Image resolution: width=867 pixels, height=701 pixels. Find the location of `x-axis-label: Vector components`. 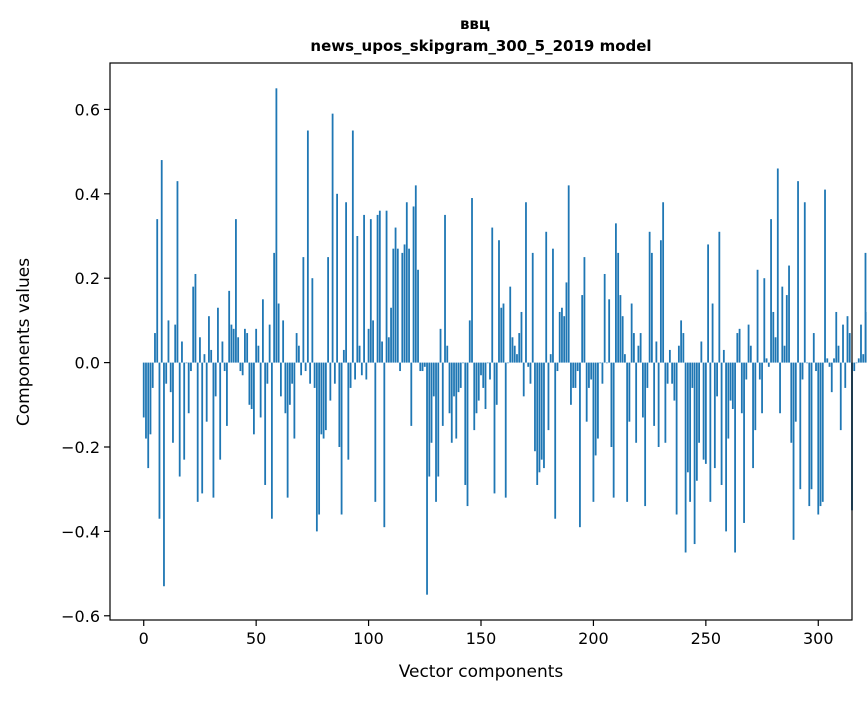

x-axis-label: Vector components is located at coordinates (481, 672).